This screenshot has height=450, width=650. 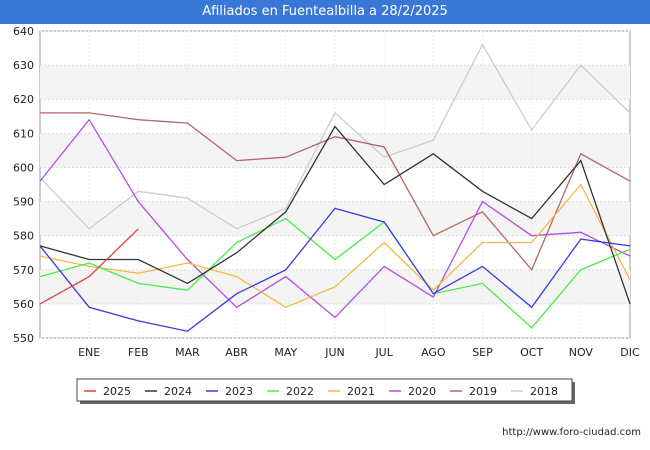 What do you see at coordinates (23, 65) in the screenshot?
I see `y-tick-label: 630` at bounding box center [23, 65].